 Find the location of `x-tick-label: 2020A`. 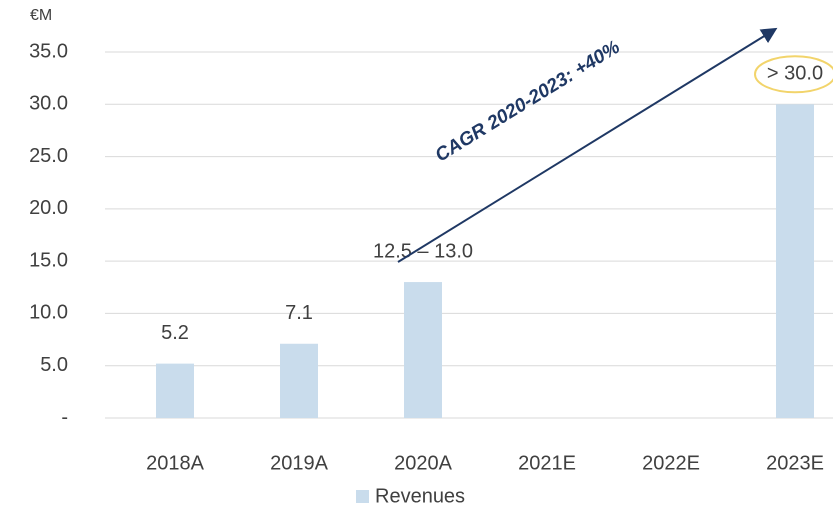

x-tick-label: 2020A is located at coordinates (423, 463).